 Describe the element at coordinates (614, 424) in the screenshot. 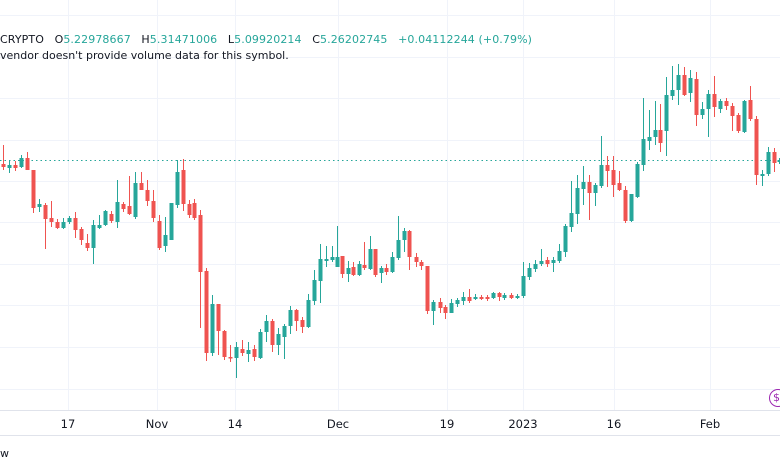

I see `x-tick-label: 16` at that location.